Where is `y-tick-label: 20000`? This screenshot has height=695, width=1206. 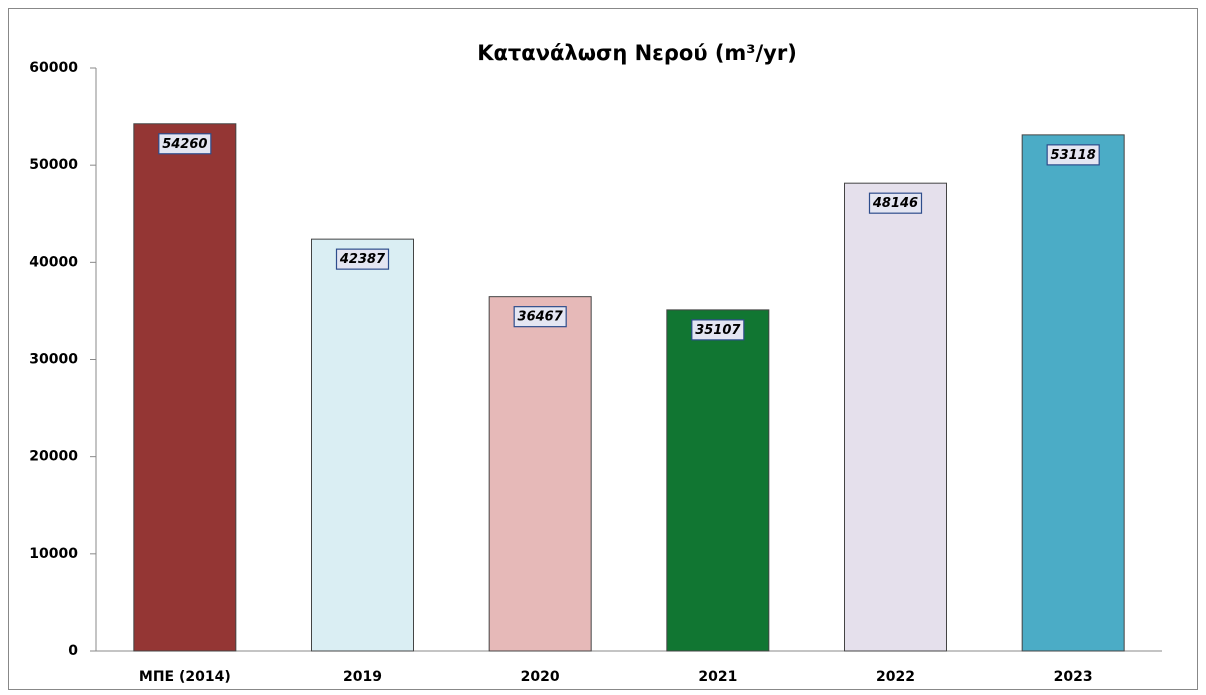
y-tick-label: 20000 is located at coordinates (53, 457).